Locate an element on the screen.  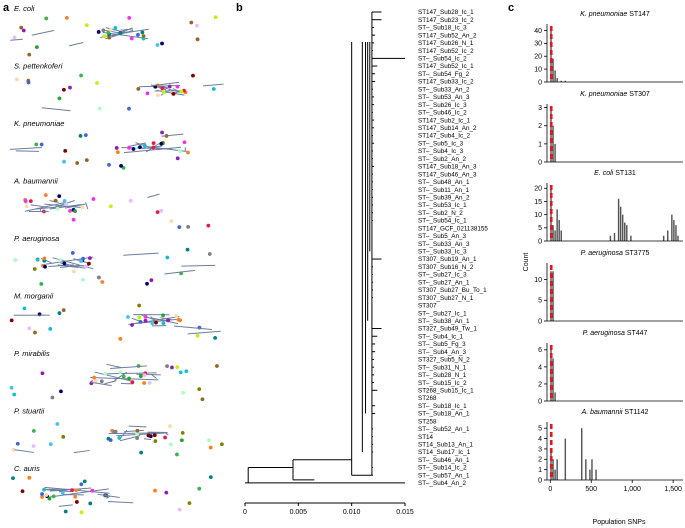
tree-tip-label: ST–_Sub4_Ic_3 is located at coordinates (441, 151).